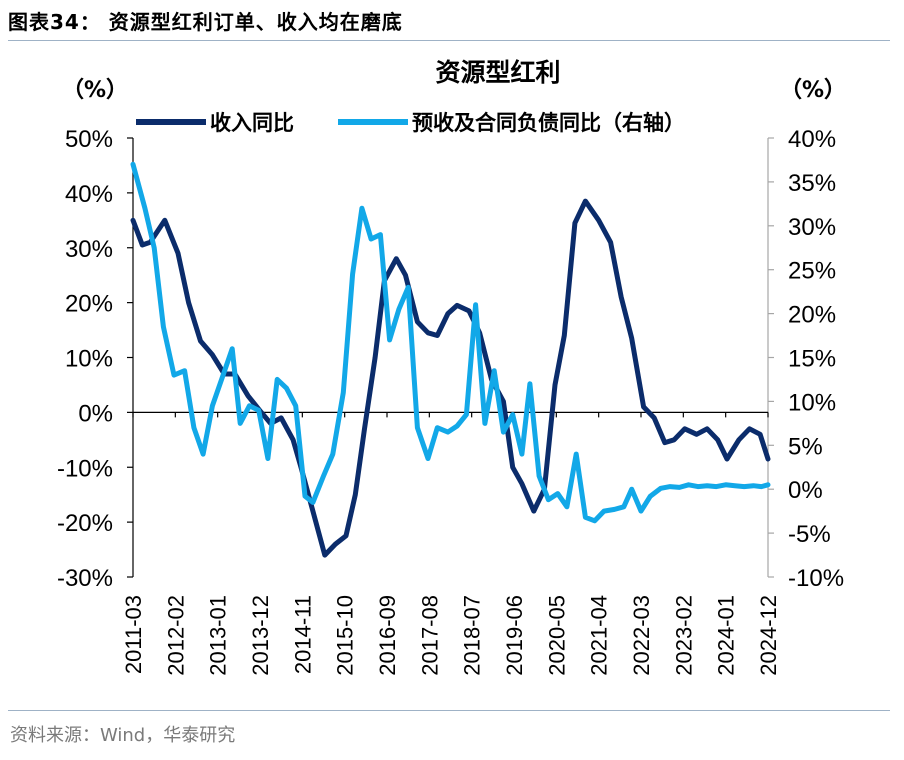 The width and height of the screenshot is (904, 760). I want to click on right-tick-label: 0%, so click(805, 490).